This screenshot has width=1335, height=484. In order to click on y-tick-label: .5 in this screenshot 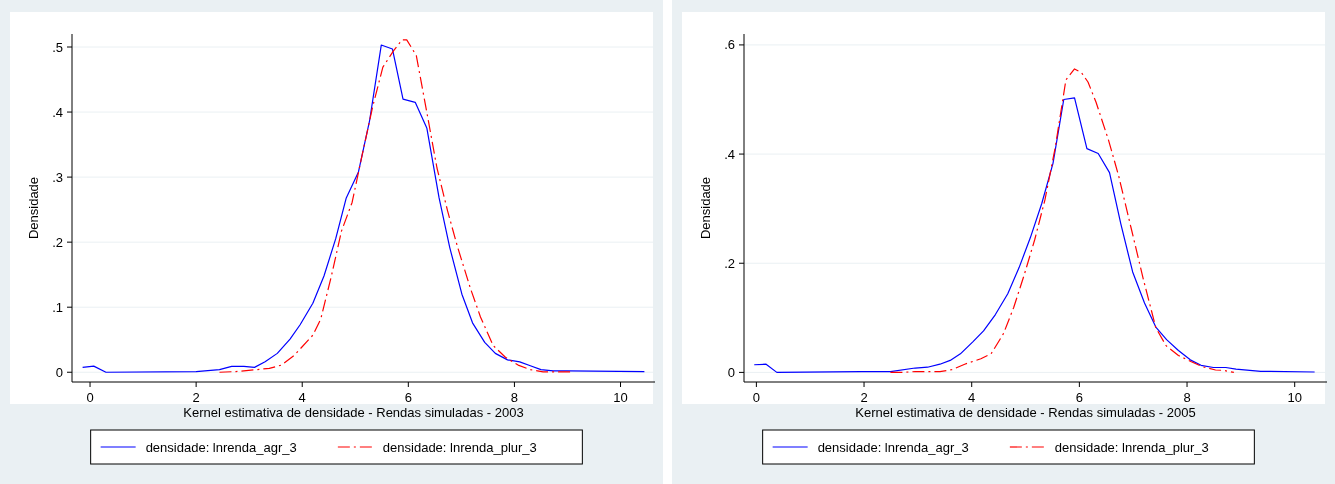, I will do `click(57, 47)`.